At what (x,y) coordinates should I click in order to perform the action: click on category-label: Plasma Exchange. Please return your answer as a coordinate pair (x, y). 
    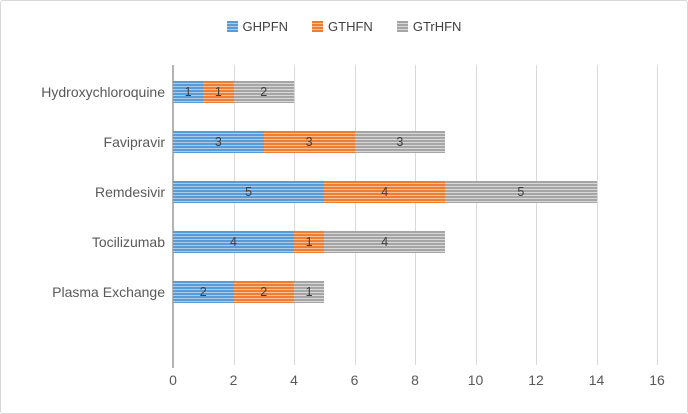
    Looking at the image, I should click on (108, 292).